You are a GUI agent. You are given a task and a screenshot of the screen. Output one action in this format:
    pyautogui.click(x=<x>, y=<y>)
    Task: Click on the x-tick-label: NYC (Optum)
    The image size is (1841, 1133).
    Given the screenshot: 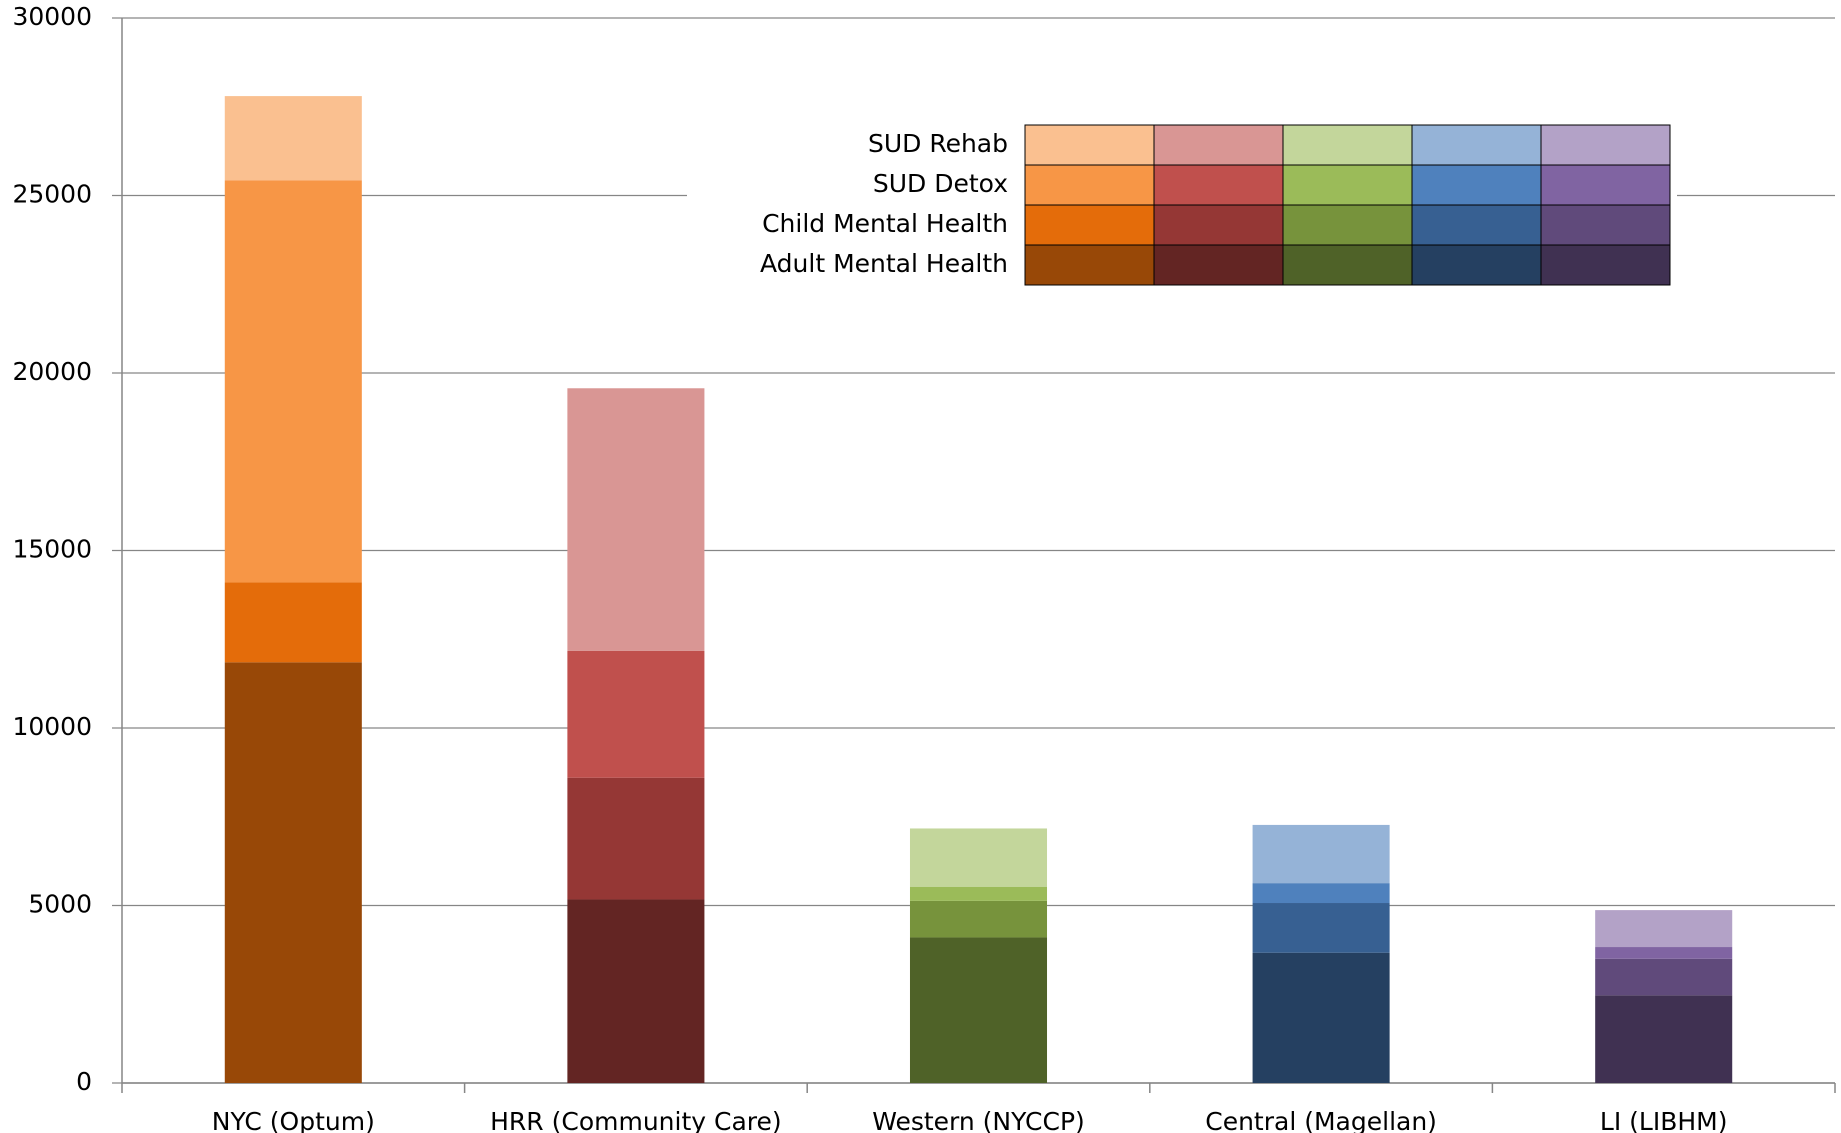 What is the action you would take?
    pyautogui.click(x=293, y=1120)
    